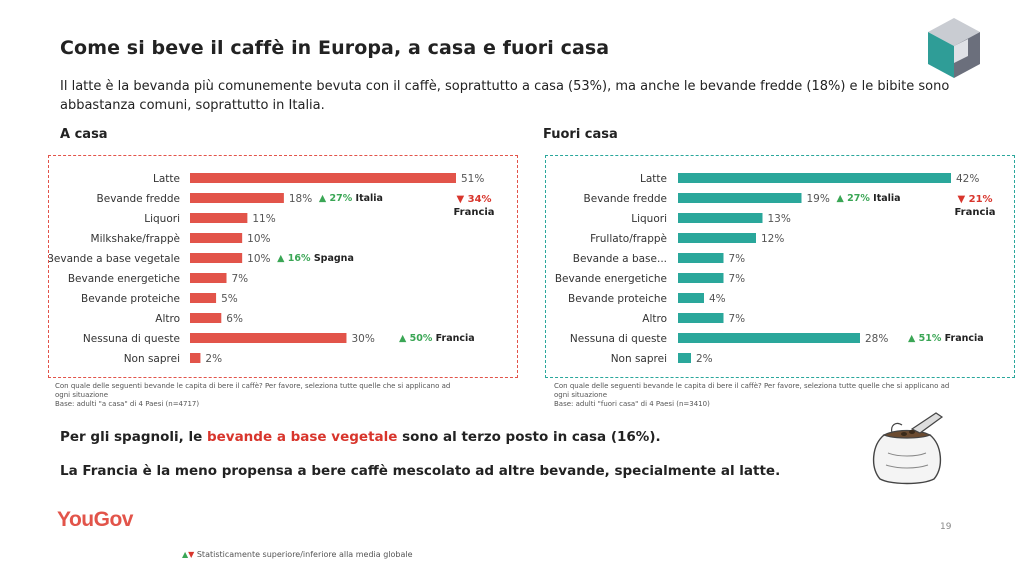 The image size is (1024, 575). What do you see at coordinates (704, 359) in the screenshot?
I see `out-value-label: 2%` at bounding box center [704, 359].